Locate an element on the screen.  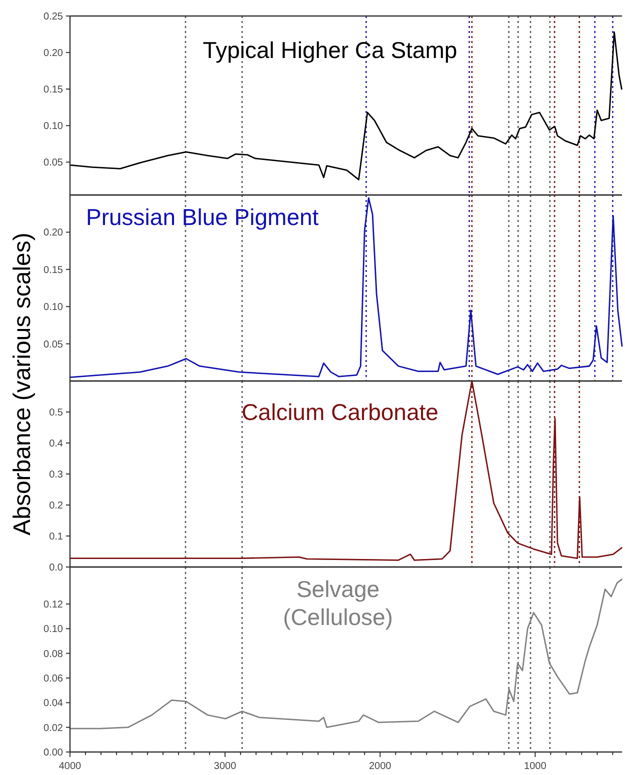
x-tick-label: 1000 is located at coordinates (535, 766).